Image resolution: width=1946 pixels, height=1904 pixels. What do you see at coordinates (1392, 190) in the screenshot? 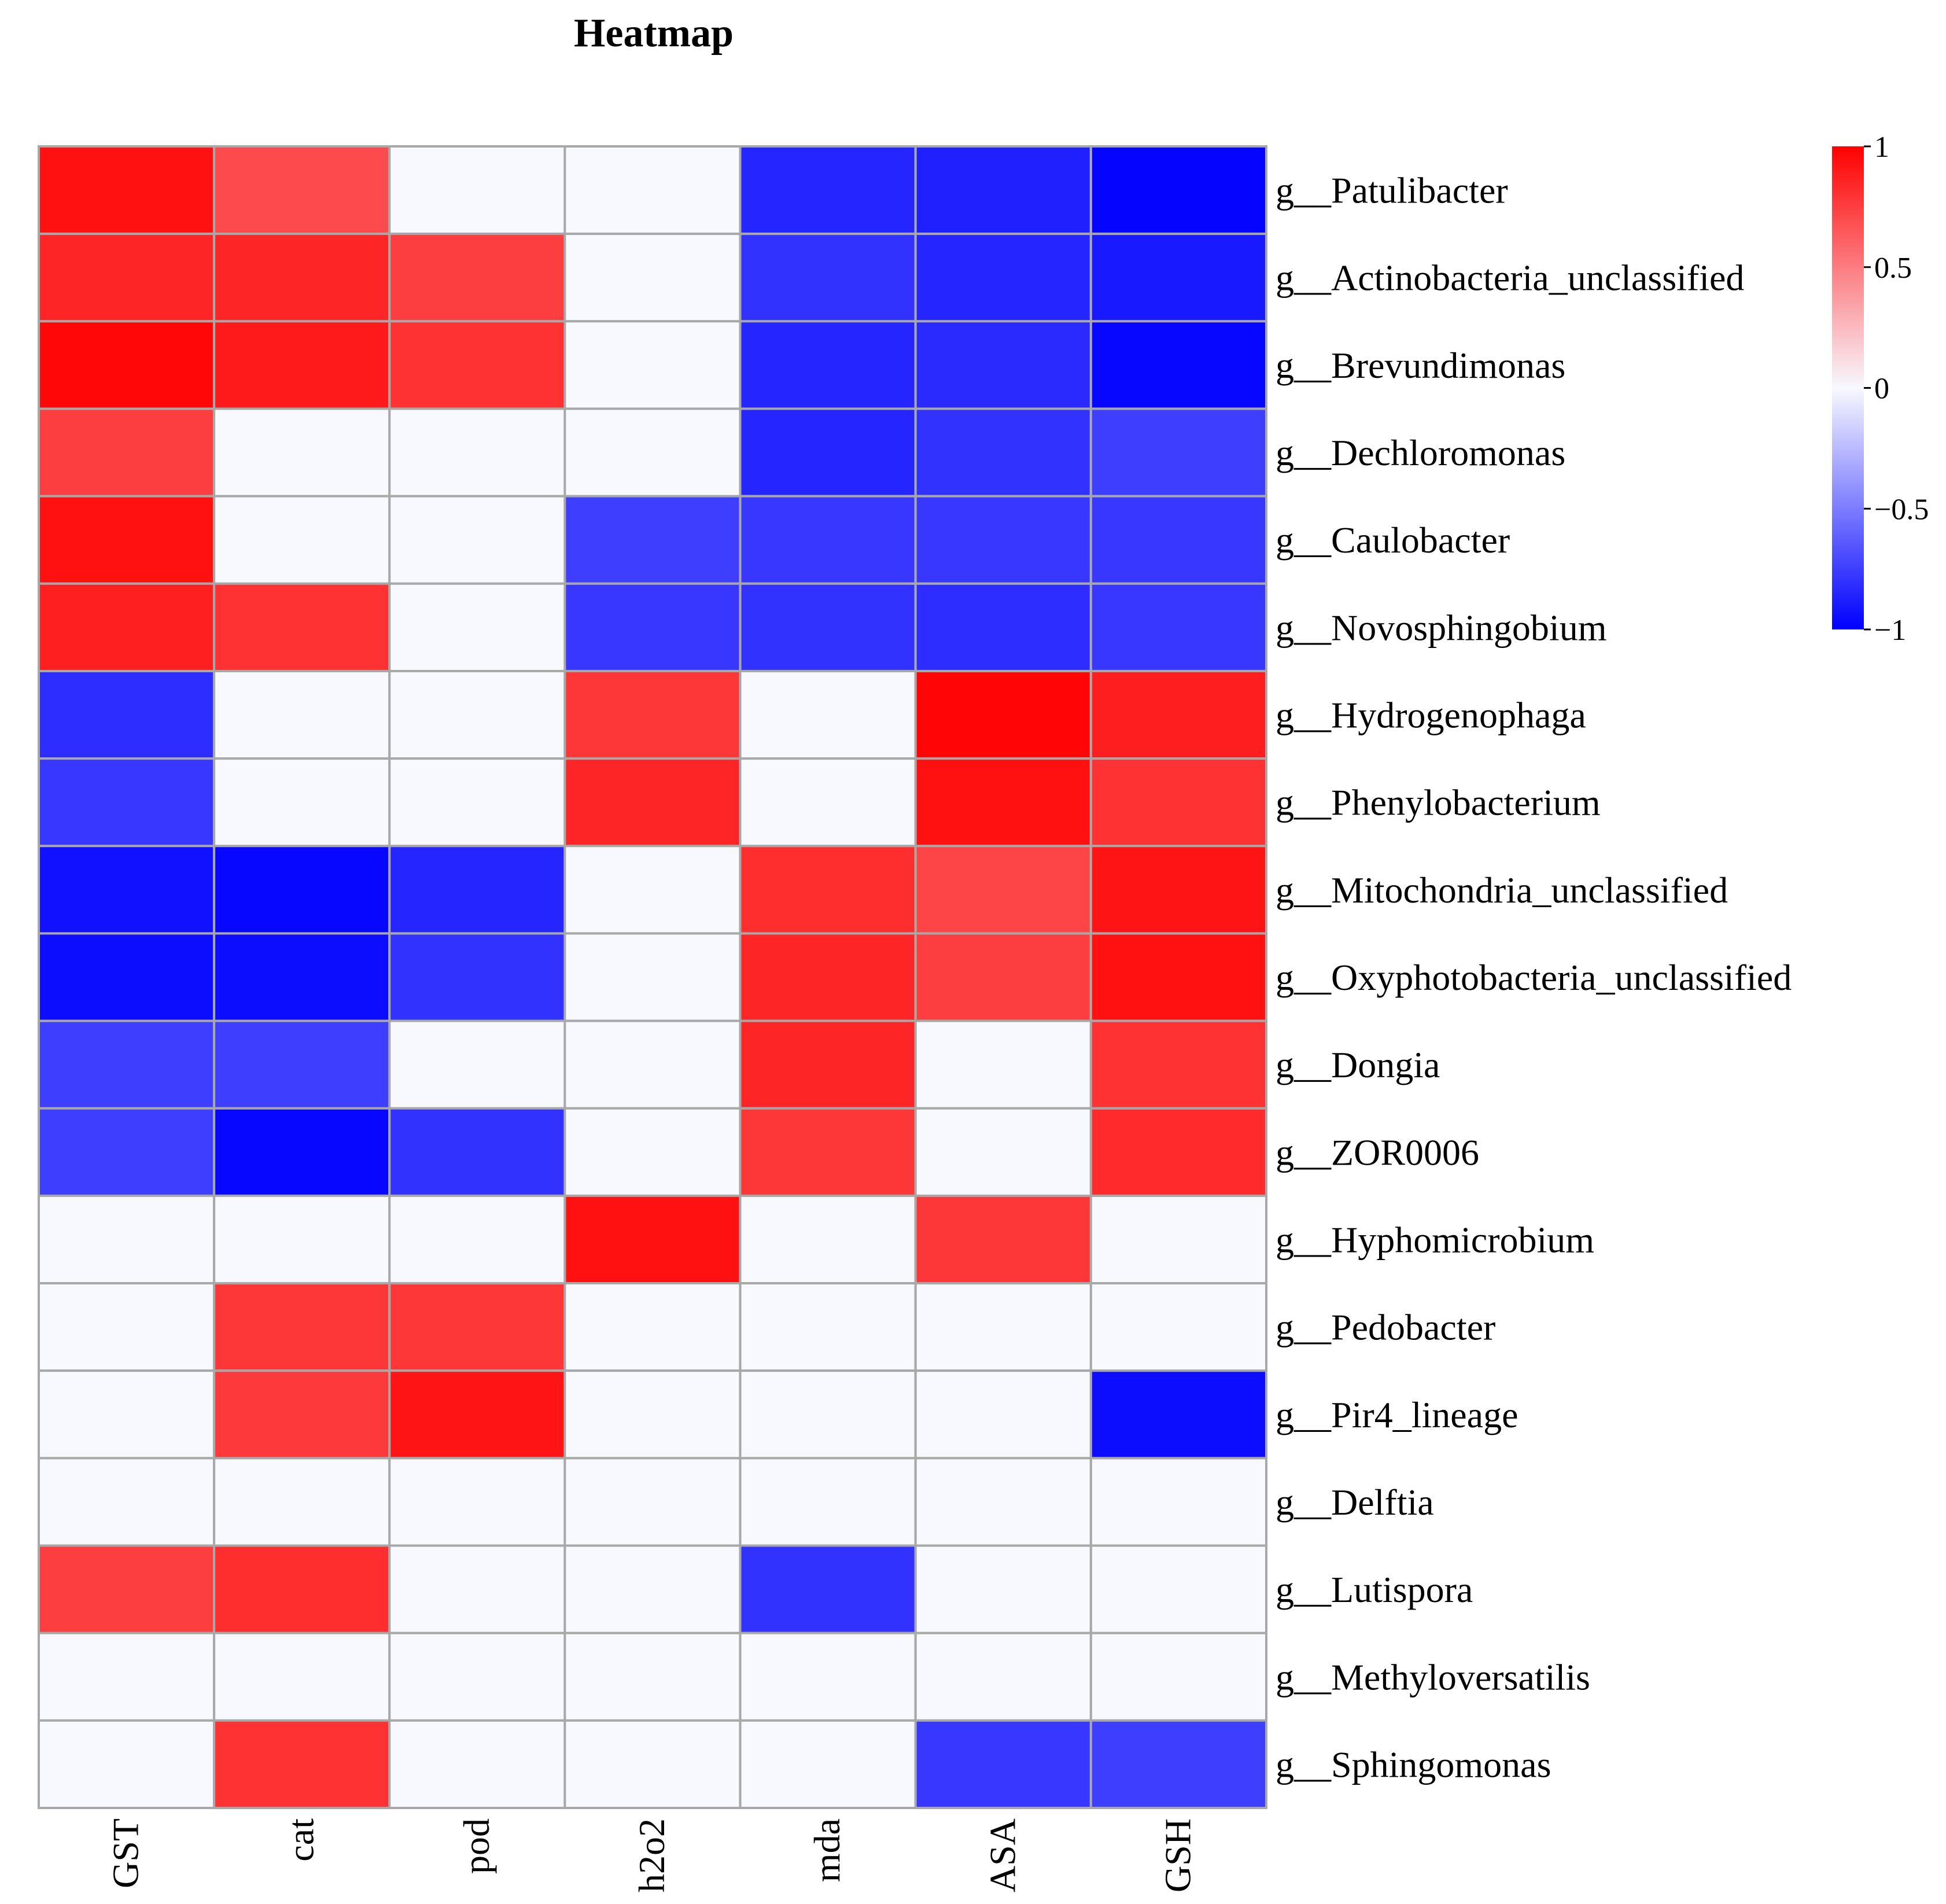
I see `row-label: g__Patulibacter` at bounding box center [1392, 190].